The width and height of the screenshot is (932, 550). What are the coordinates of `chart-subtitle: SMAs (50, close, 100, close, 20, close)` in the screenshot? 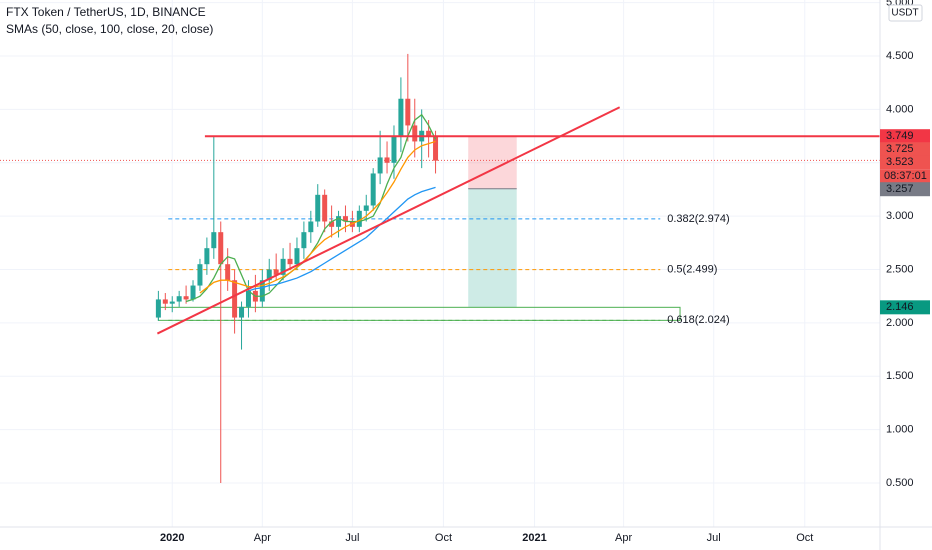 It's located at (109, 29).